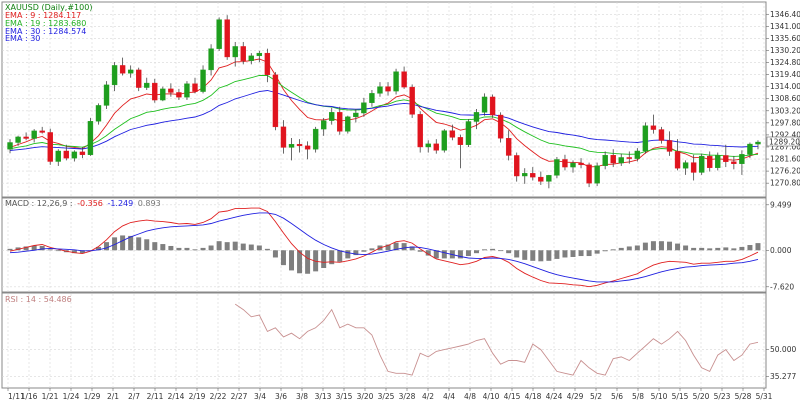 The width and height of the screenshot is (800, 401). Describe the element at coordinates (496, 339) in the screenshot. I see `rsi-plot` at that location.